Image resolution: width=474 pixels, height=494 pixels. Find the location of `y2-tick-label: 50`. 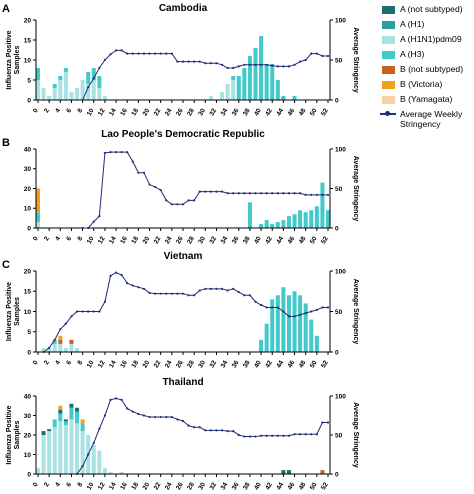

y2-tick-label: 50 is located at coordinates (339, 312).